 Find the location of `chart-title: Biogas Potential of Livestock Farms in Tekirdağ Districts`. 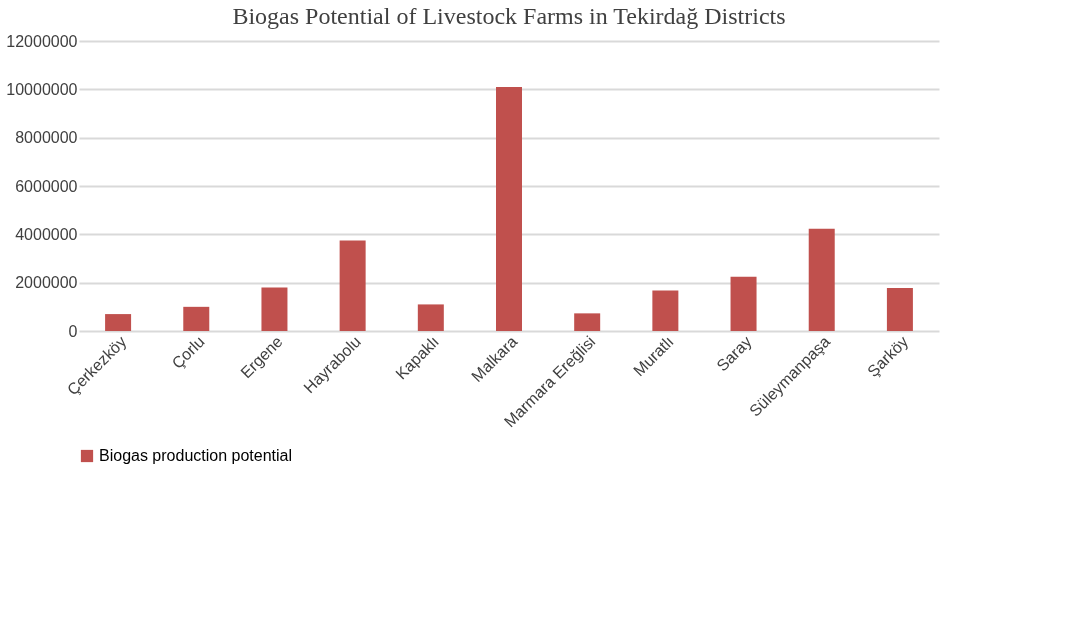

chart-title: Biogas Potential of Livestock Farms in Tekirdağ Districts is located at coordinates (509, 16).